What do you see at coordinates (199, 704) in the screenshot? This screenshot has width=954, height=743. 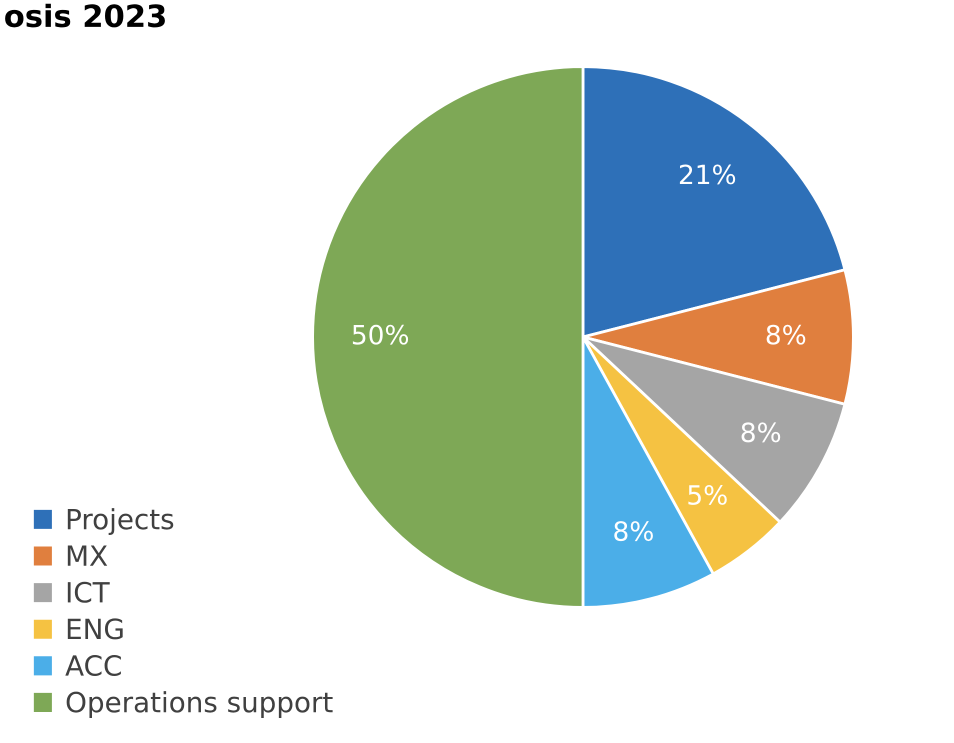 I see `legend-label: Operations support` at bounding box center [199, 704].